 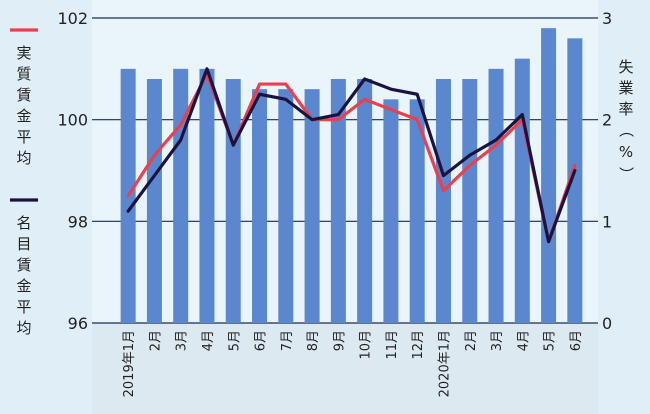 I want to click on left-axis-panel, so click(x=46, y=207).